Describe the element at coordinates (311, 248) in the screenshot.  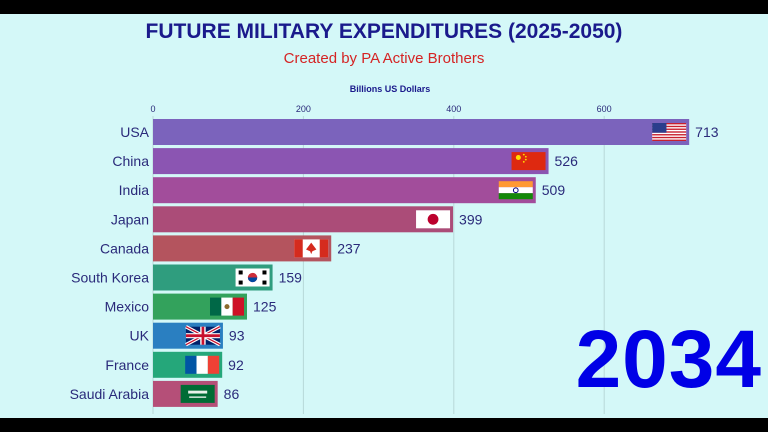
I see `canada-flag-icon` at that location.